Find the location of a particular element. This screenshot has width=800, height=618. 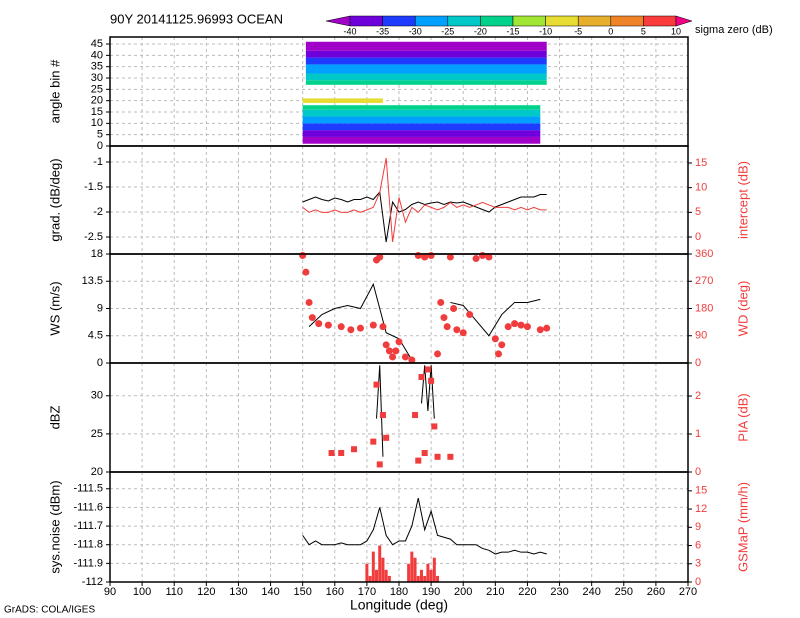

y-axis-label: grad. (dB/deg) is located at coordinates (54, 199).